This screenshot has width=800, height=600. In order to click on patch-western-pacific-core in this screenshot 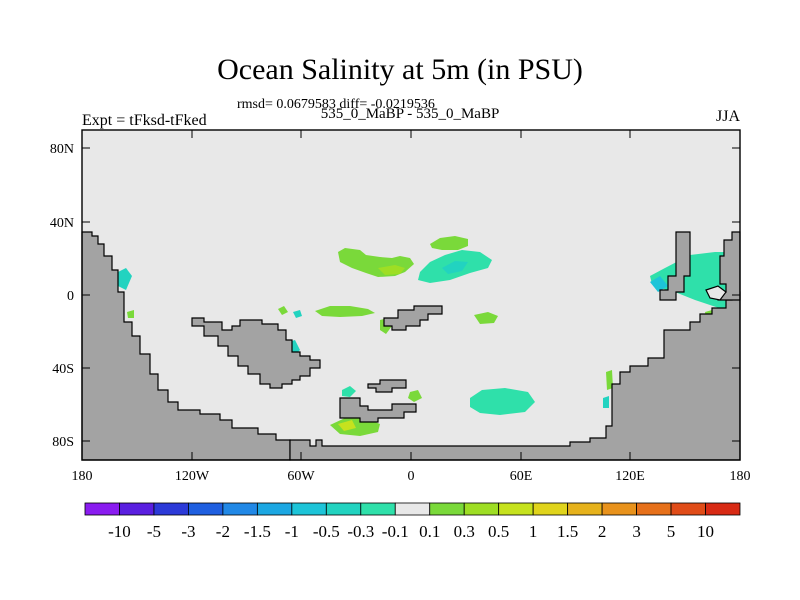, I will do `click(659, 284)`.